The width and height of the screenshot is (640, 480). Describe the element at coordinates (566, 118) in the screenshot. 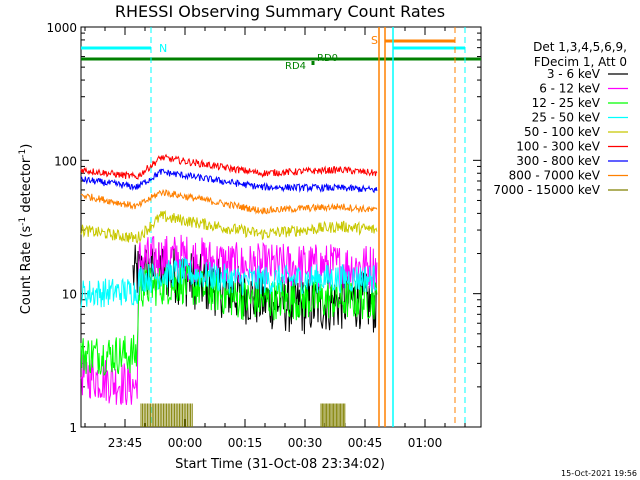

I see `legend-label: 25 - 50 keV` at that location.